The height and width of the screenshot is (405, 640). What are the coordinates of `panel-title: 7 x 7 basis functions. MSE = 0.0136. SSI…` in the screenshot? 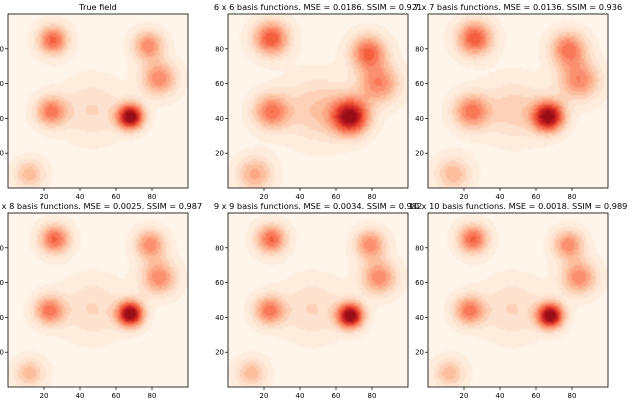 It's located at (518, 7).